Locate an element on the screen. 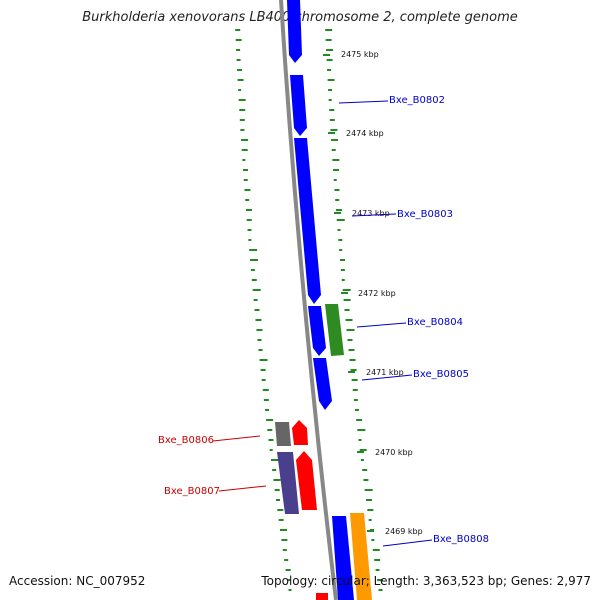 The height and width of the screenshot is (600, 600). gc-track-right is located at coordinates (354, 310).